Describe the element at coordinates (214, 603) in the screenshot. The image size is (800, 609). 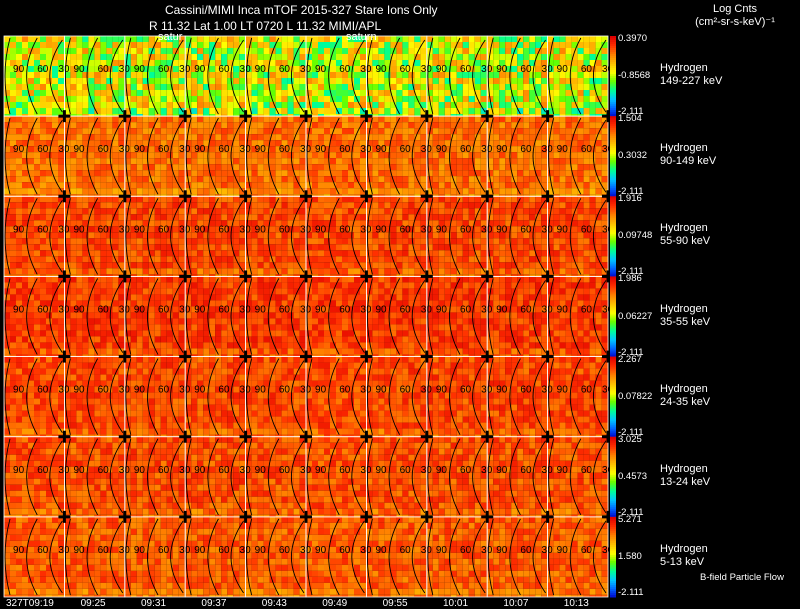
I see `time-tick-label: 09:37` at that location.